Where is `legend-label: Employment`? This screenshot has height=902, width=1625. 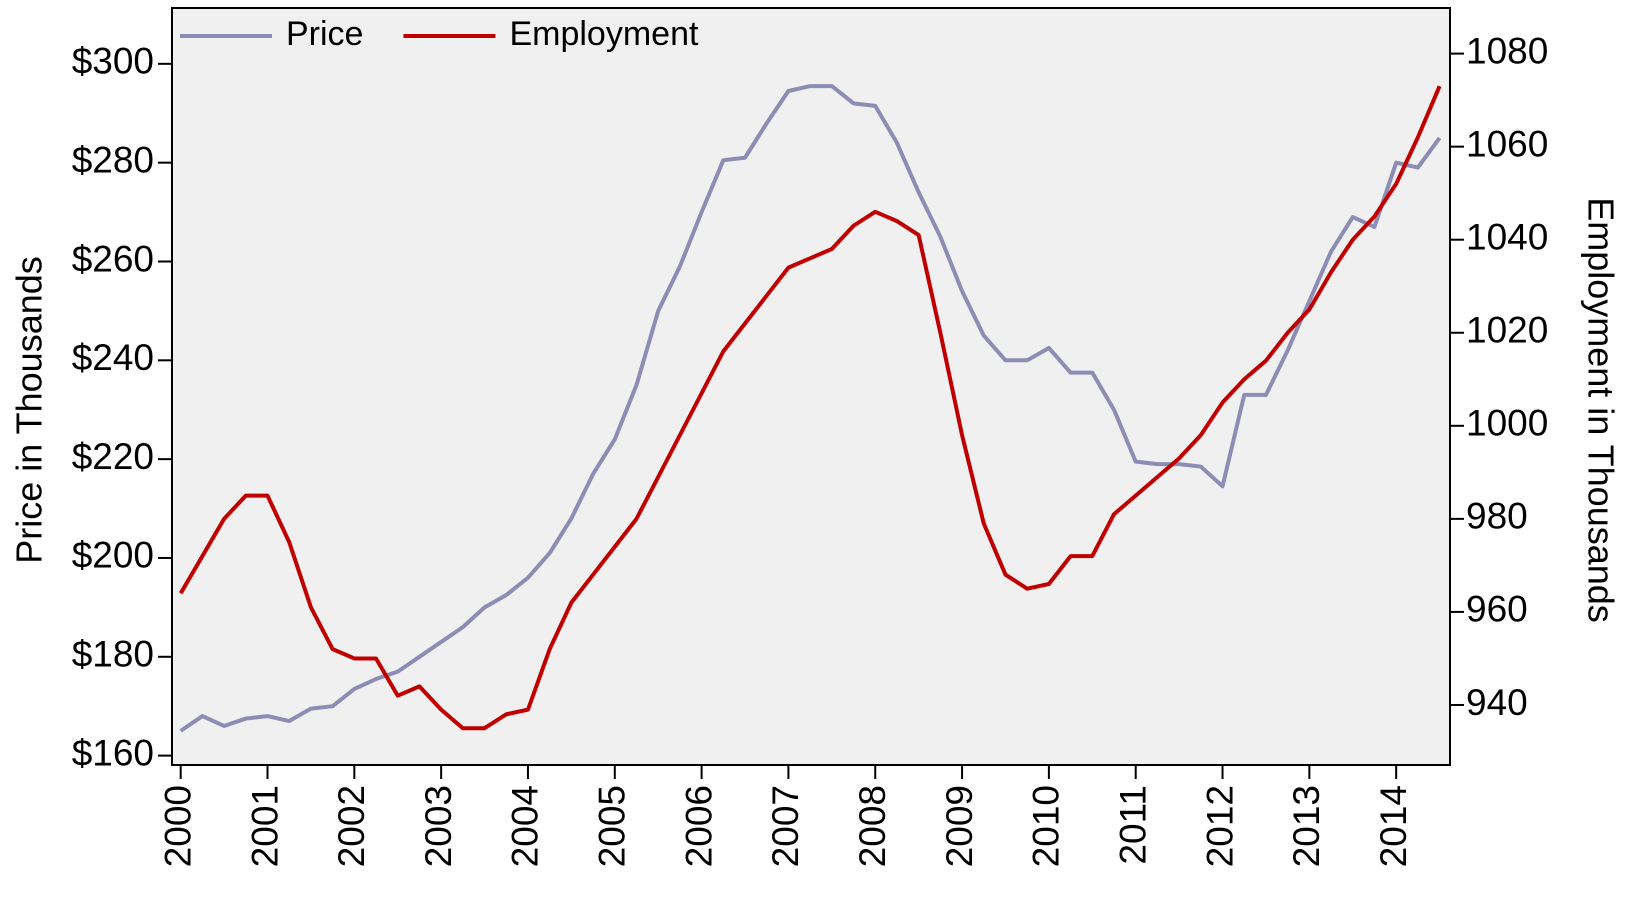 legend-label: Employment is located at coordinates (604, 34).